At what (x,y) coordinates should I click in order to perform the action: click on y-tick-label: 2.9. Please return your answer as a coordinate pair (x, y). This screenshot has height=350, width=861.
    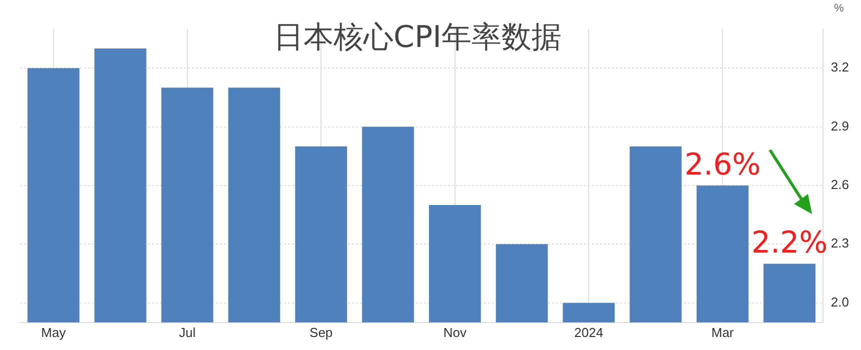
    Looking at the image, I should click on (840, 126).